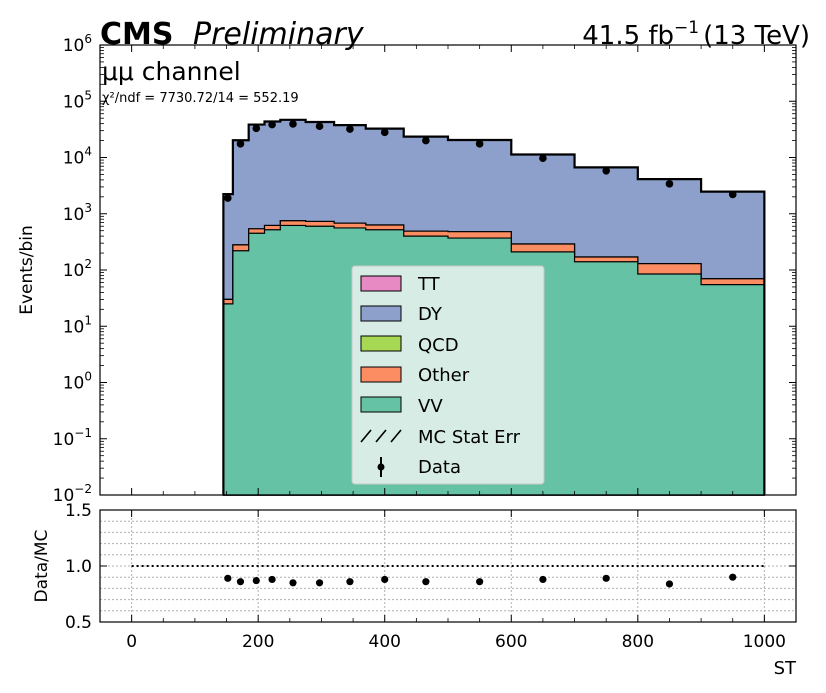  What do you see at coordinates (381, 374) in the screenshot?
I see `legend-swatch-other` at bounding box center [381, 374].